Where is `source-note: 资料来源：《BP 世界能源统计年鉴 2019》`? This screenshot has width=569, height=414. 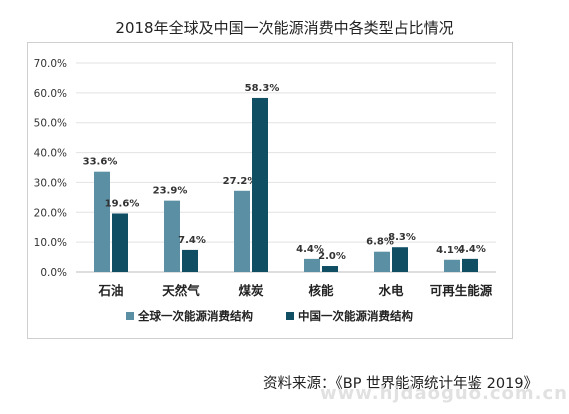
source-note: 资料来源：《BP 世界能源统计年鉴 2019》 is located at coordinates (401, 384).